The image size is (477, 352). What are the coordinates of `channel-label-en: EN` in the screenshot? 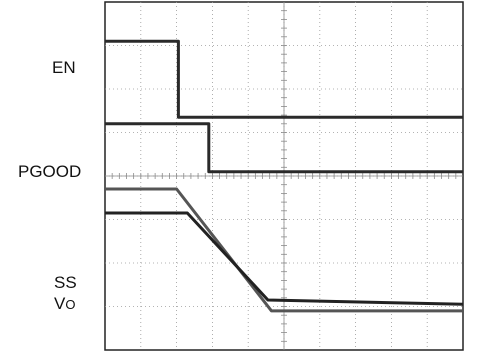 It's located at (64, 67).